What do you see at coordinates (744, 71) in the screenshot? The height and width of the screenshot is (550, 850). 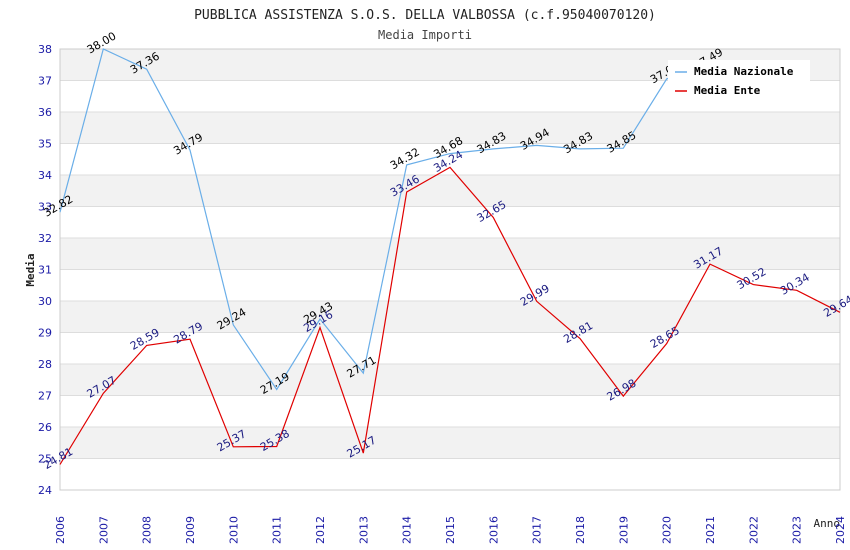 I see `legend-label-media-nazionale: Media Nazionale` at bounding box center [744, 71].